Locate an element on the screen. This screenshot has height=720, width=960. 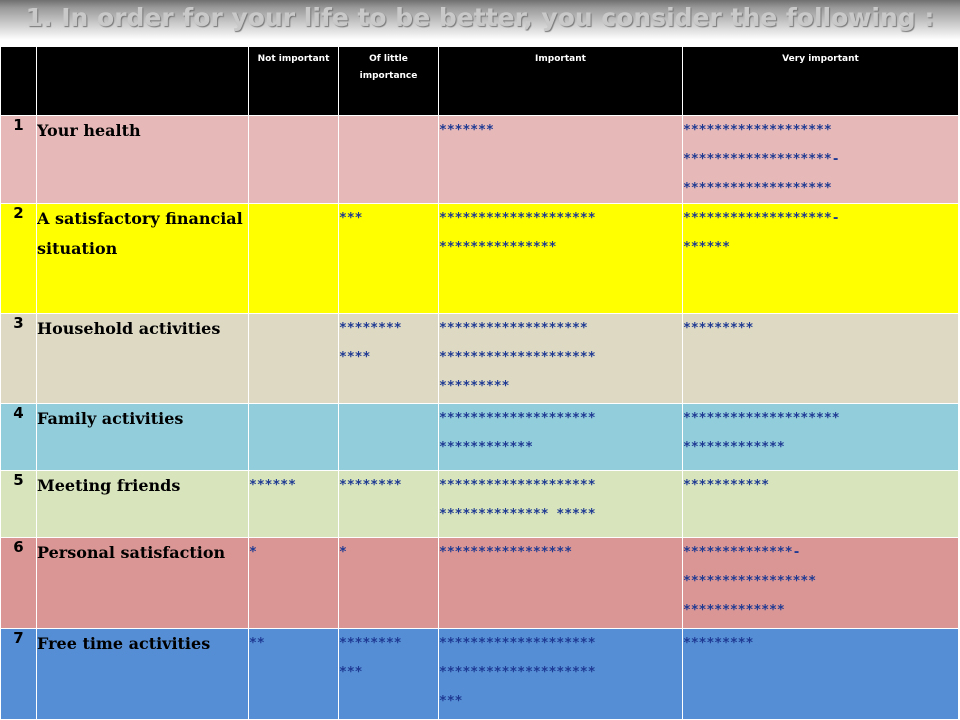
cell-not-important: ** is located at coordinates (293, 674).